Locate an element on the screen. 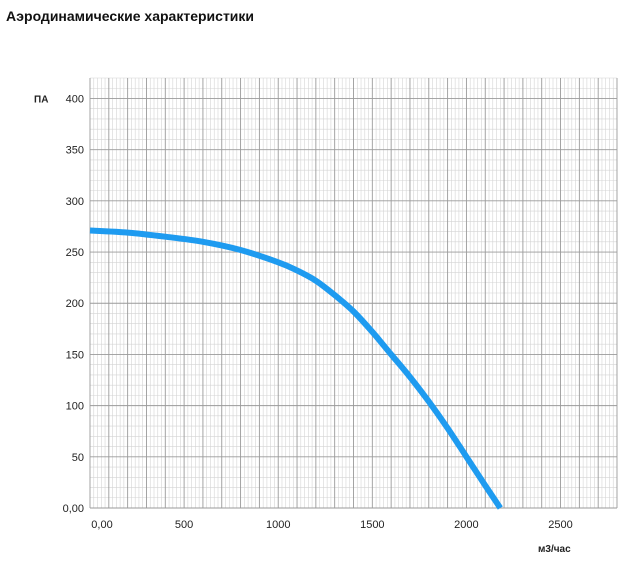 This screenshot has height=569, width=640. x-tick-label: 2500 is located at coordinates (560, 525).